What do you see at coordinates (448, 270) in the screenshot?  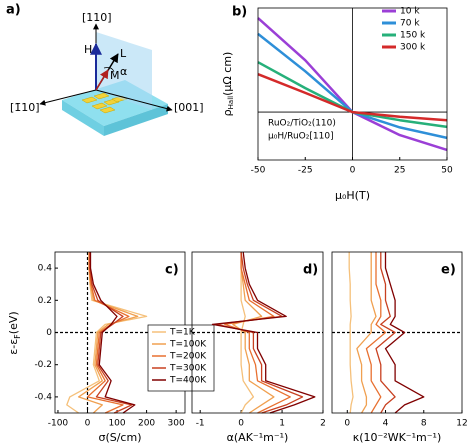 I see `panel-label: e)` at bounding box center [448, 270].